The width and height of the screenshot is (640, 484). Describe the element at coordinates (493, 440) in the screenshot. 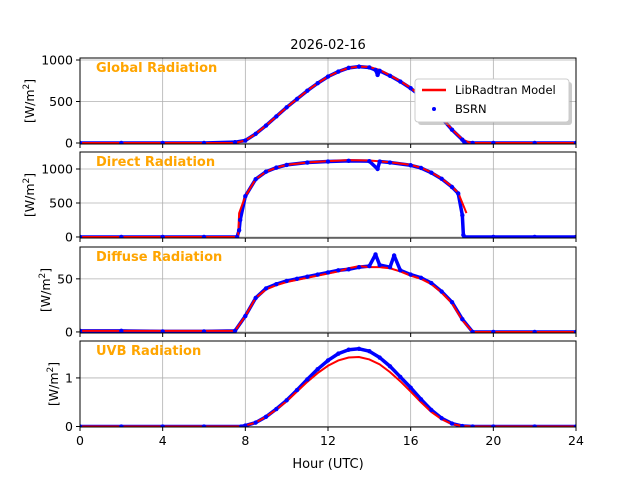

I see `x-tick-label: 20` at that location.